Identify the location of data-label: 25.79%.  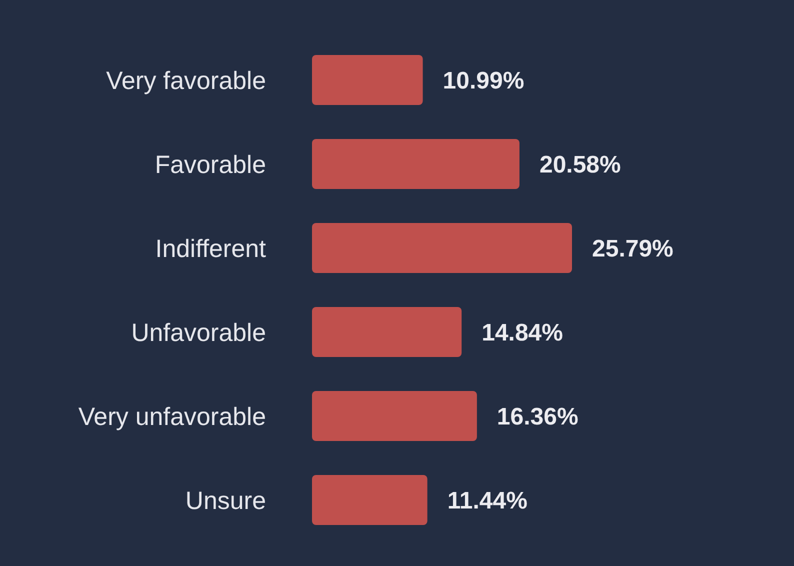
(633, 249).